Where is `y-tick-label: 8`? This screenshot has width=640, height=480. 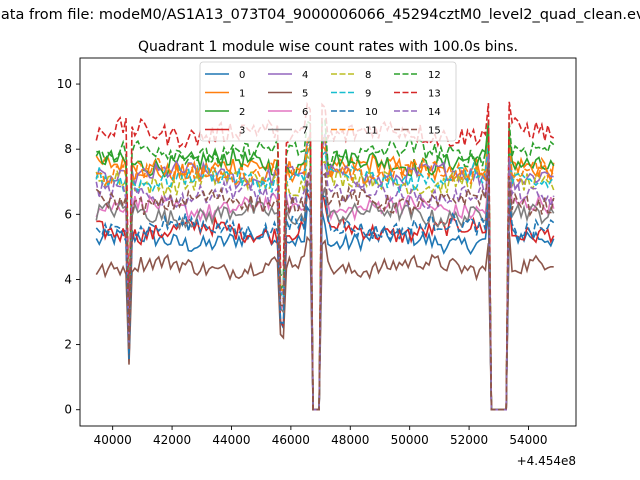 y-tick-label: 8 is located at coordinates (68, 149).